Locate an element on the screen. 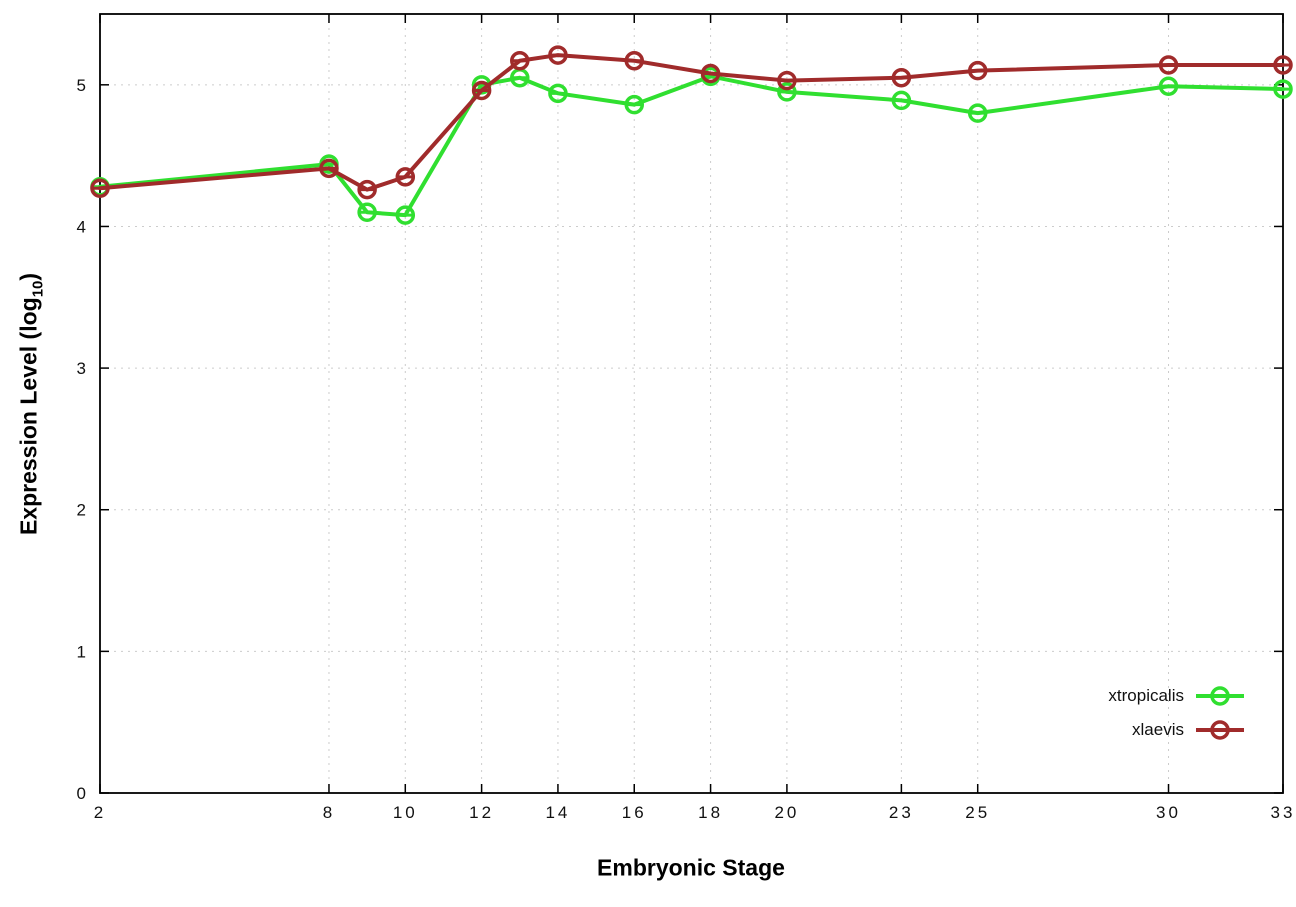  legend-label-xlaevis: xlaevis is located at coordinates (1158, 729).